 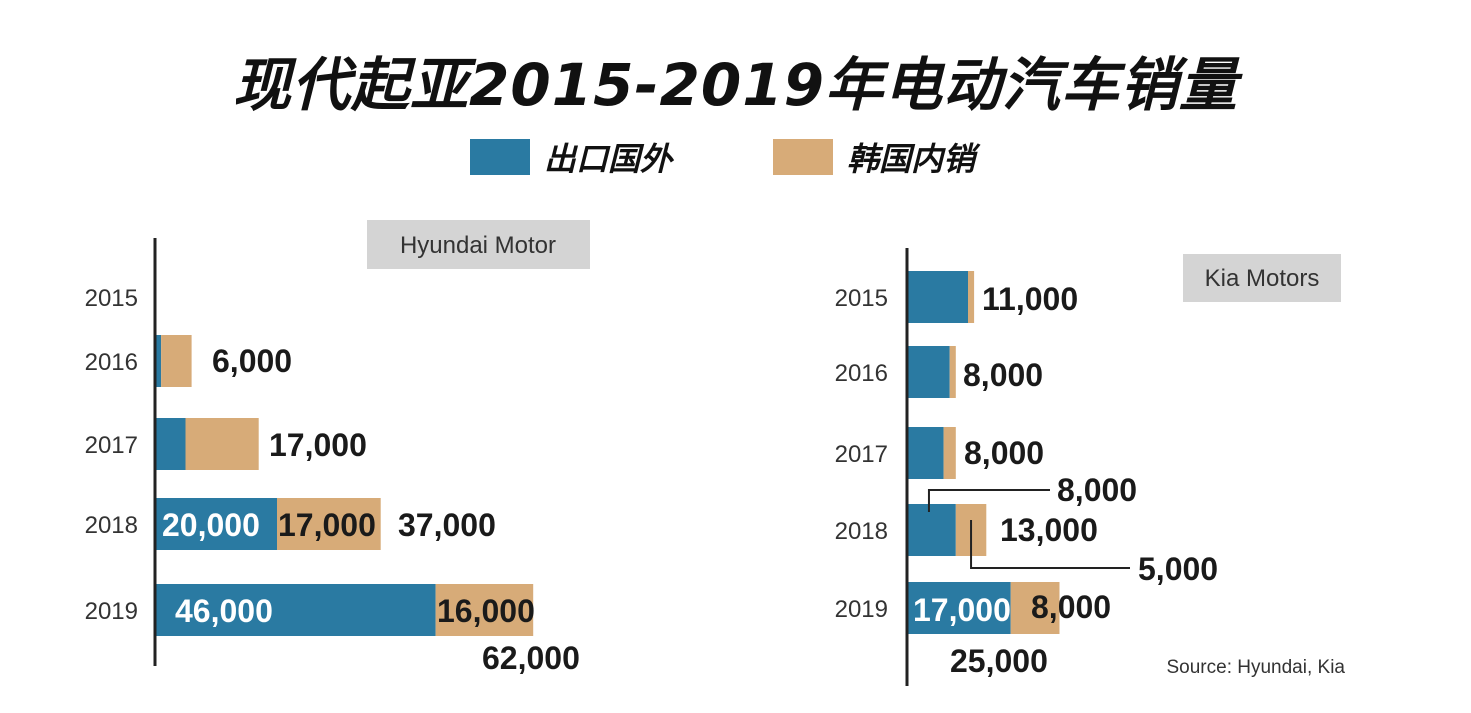 What do you see at coordinates (111, 362) in the screenshot?
I see `hyundai-tick-2016: 2016` at bounding box center [111, 362].